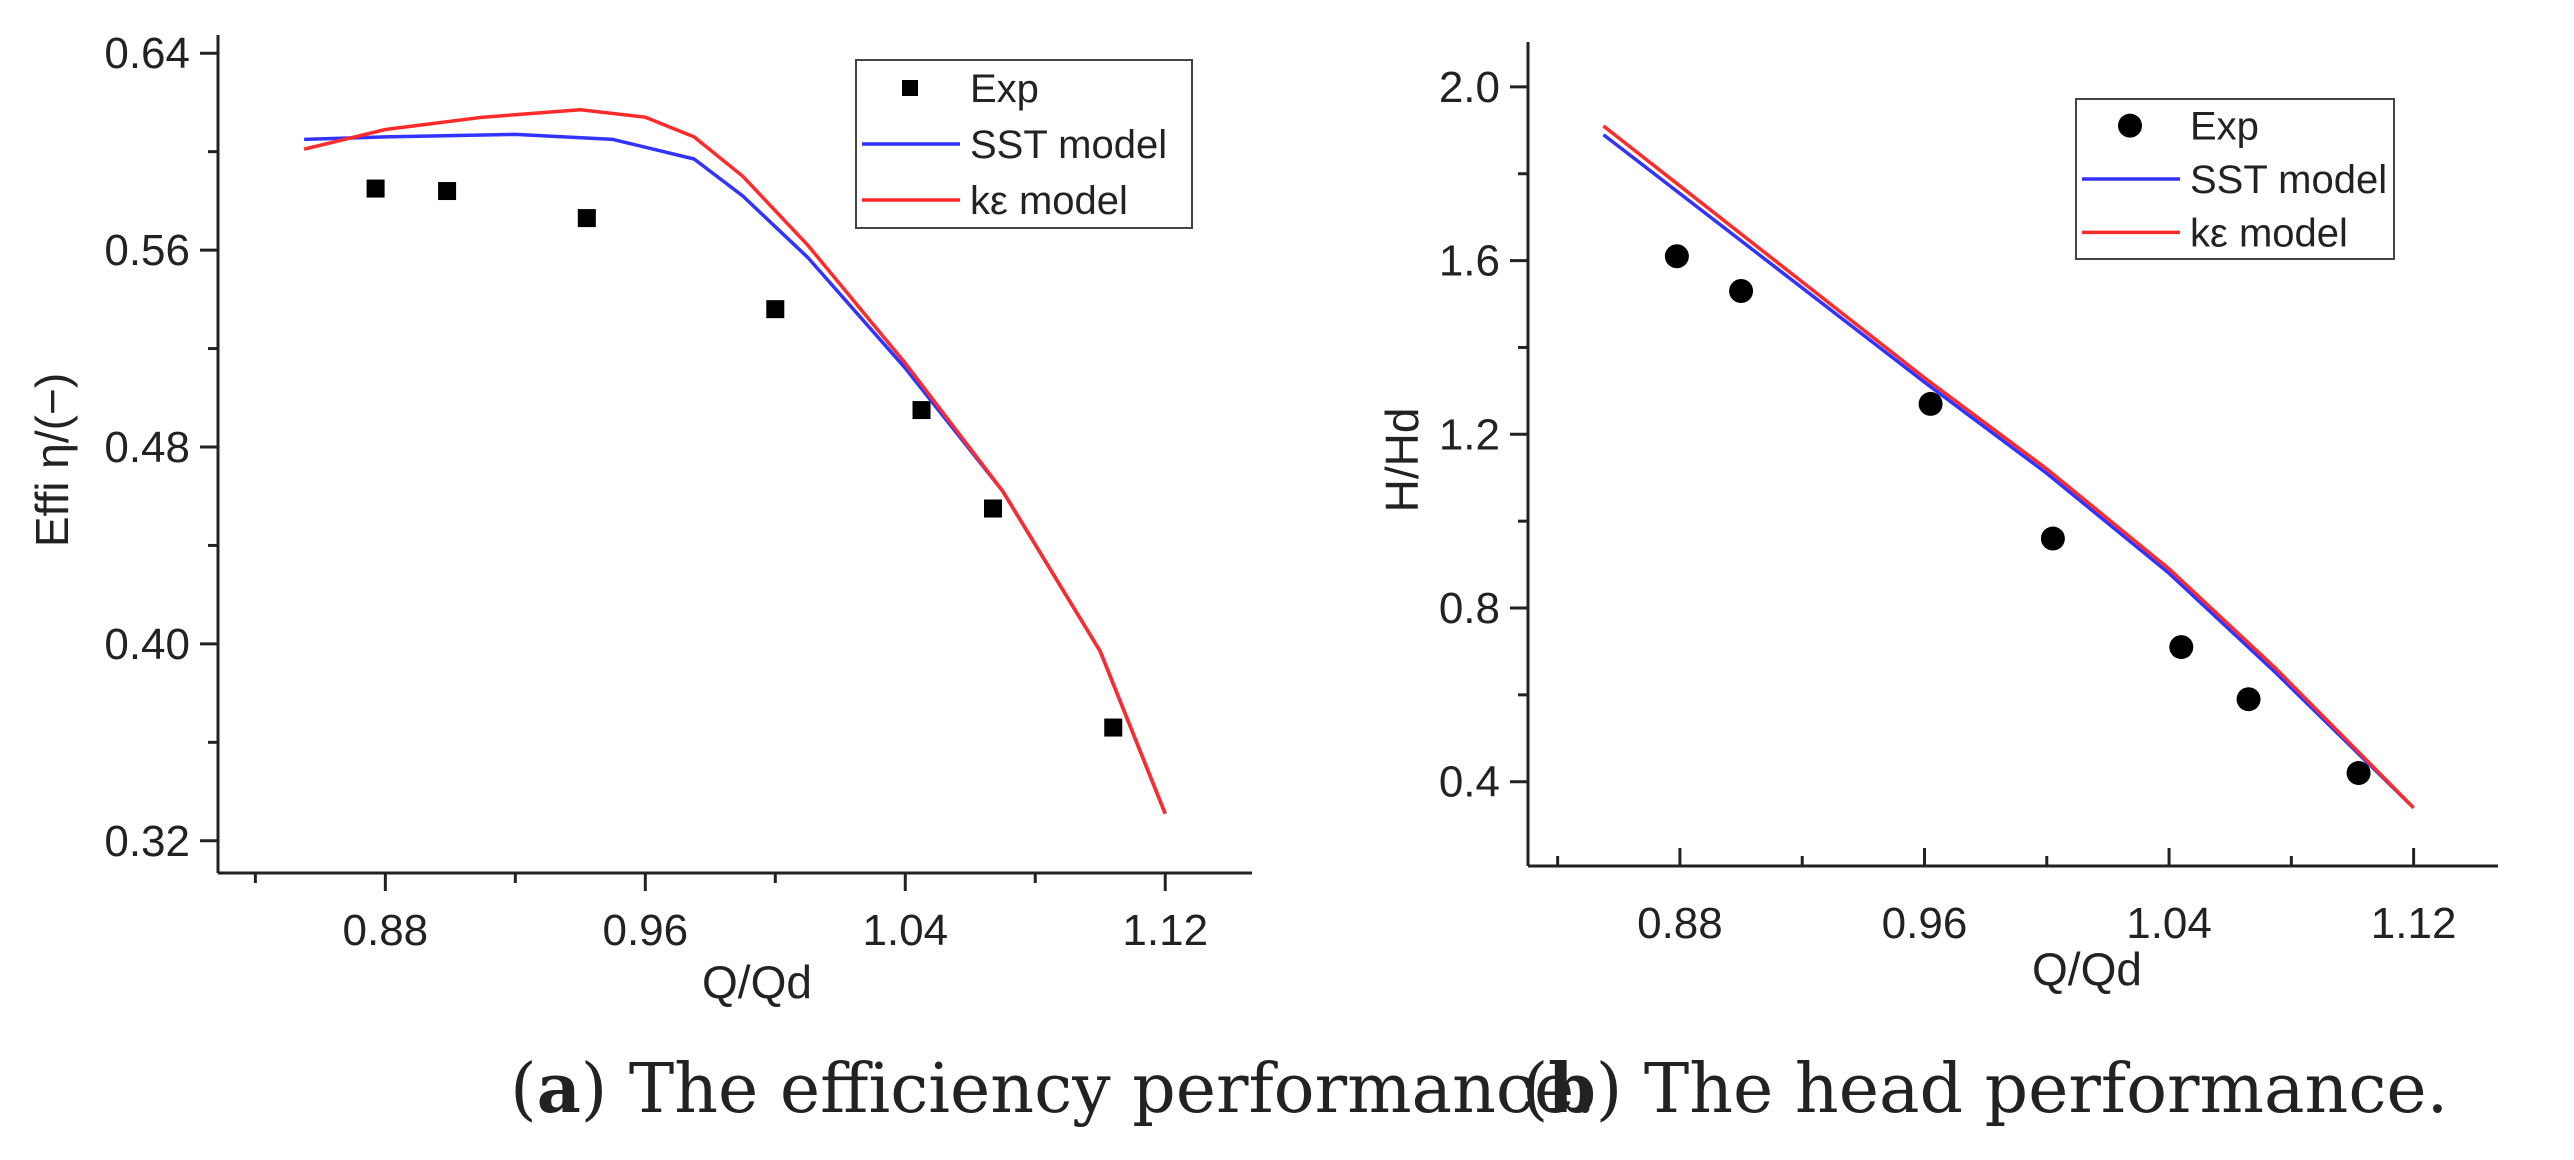 The width and height of the screenshot is (2574, 1160). Describe the element at coordinates (2022, 1089) in the screenshot. I see `caption-b-text: ) The head performance.` at that location.